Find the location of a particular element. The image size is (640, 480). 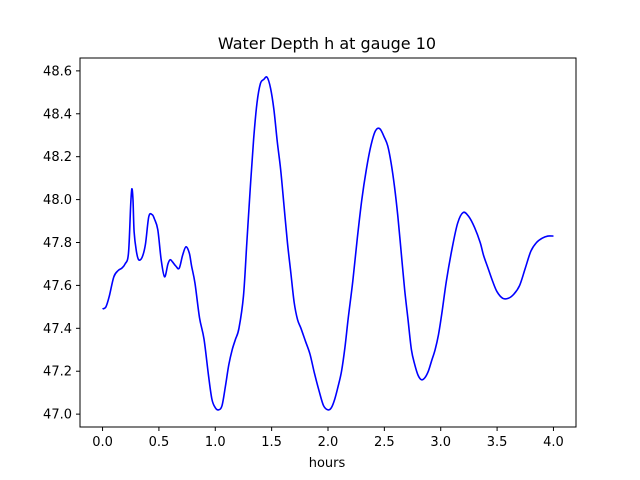

y-tick-label: 47.6 is located at coordinates (57, 286).